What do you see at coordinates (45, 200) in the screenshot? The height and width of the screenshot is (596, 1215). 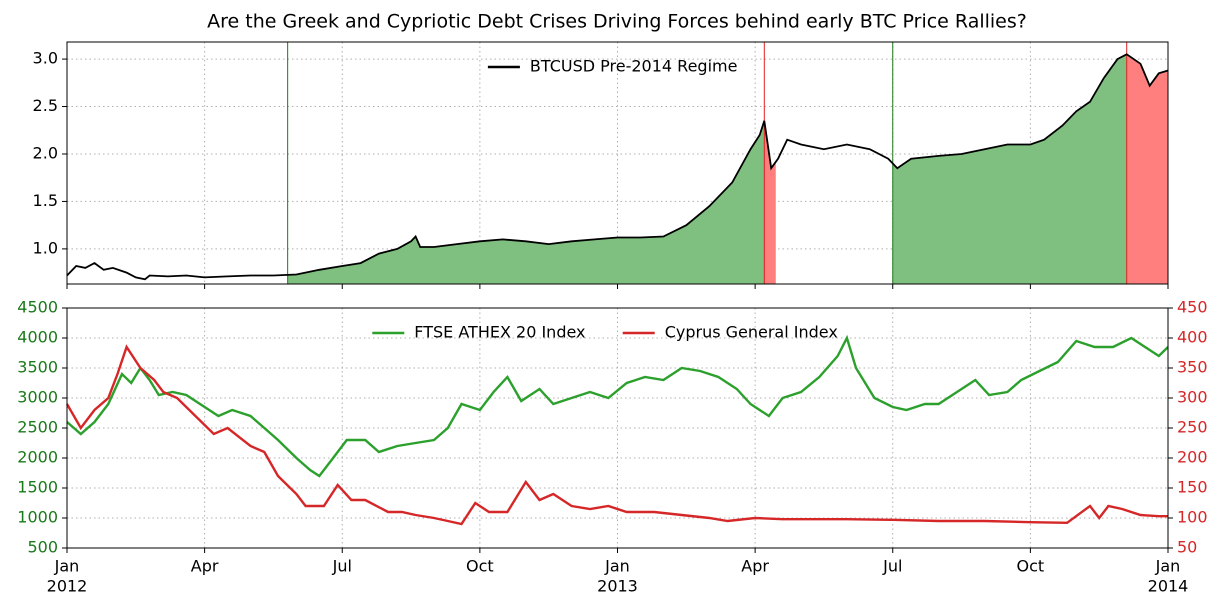 I see `y-tick-label: 1.5` at bounding box center [45, 200].